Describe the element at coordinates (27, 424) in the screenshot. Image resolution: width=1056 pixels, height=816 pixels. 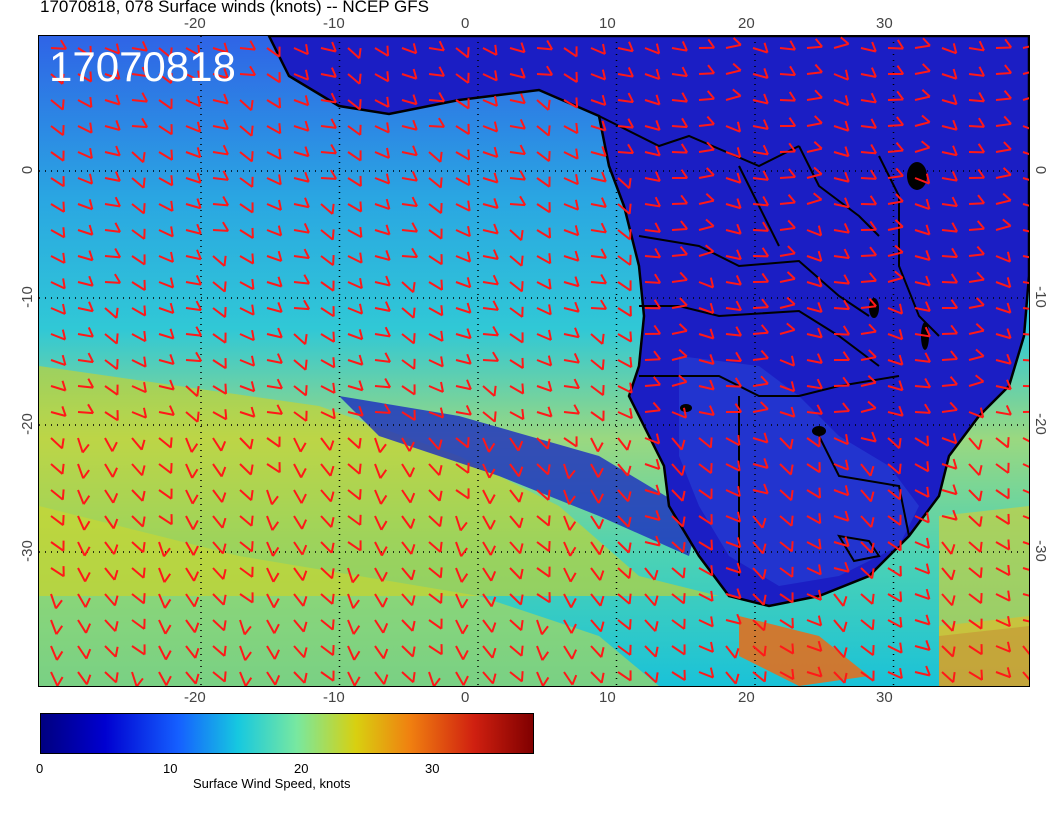
I see `lat-tick-left: -20` at that location.